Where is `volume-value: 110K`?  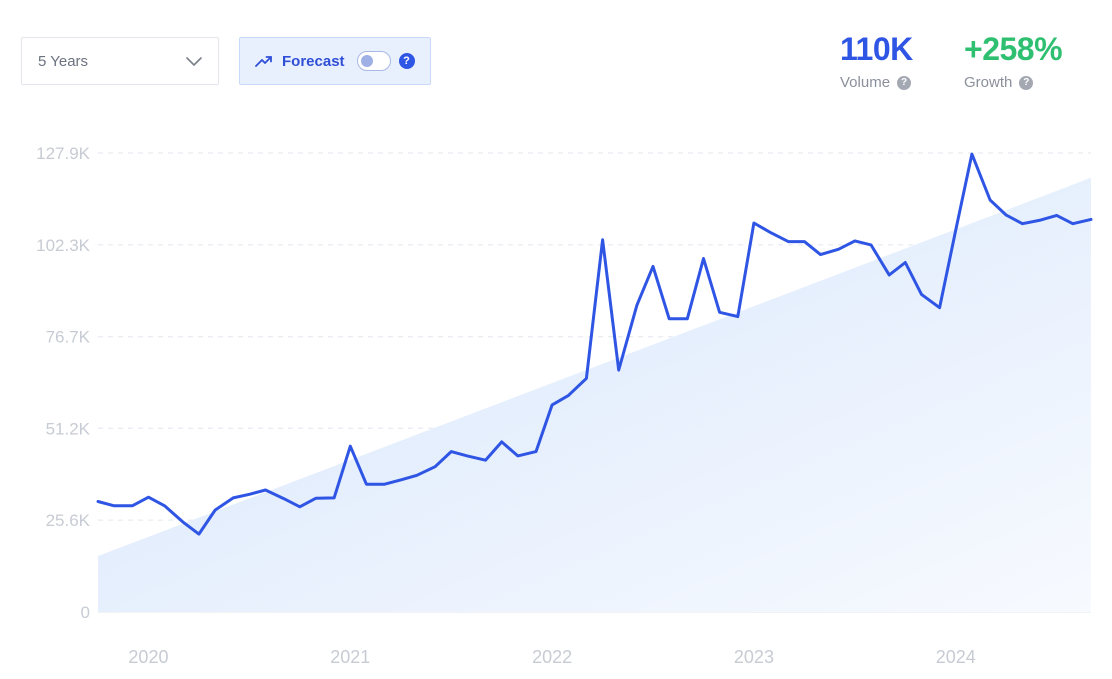 volume-value: 110K is located at coordinates (876, 49).